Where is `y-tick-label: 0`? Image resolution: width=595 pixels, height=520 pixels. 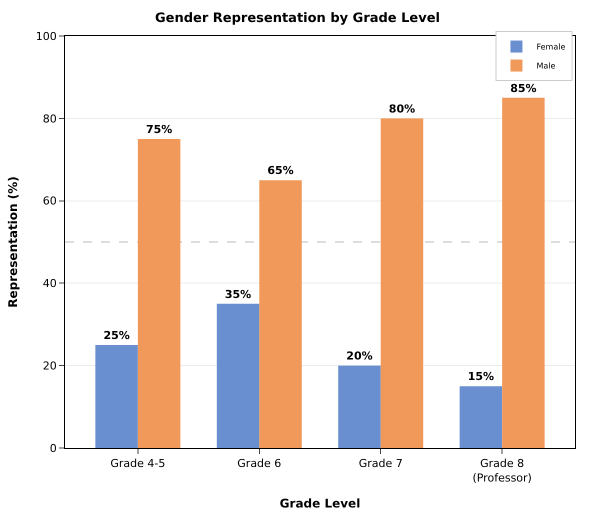 y-tick-label: 0 is located at coordinates (53, 448).